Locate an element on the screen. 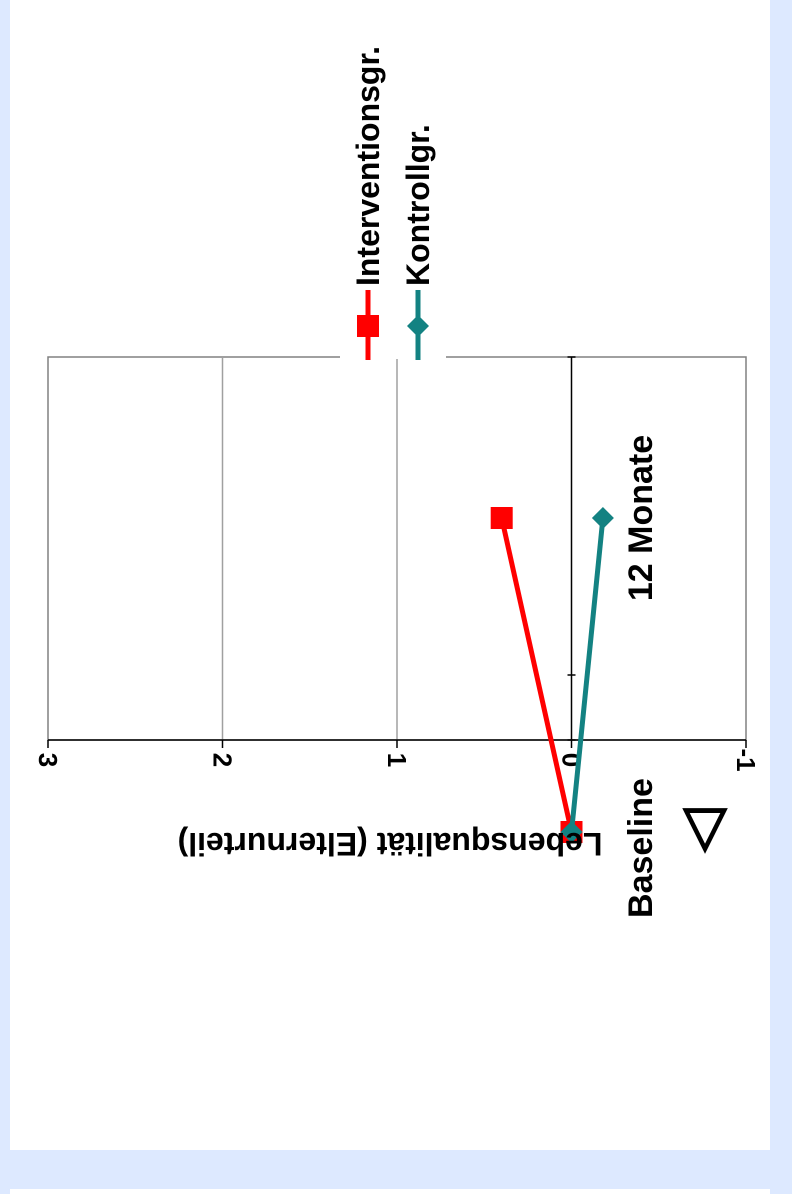 Image resolution: width=792 pixels, height=1194 pixels. category-labels: Baseline 12 Monate is located at coordinates (641, 676).